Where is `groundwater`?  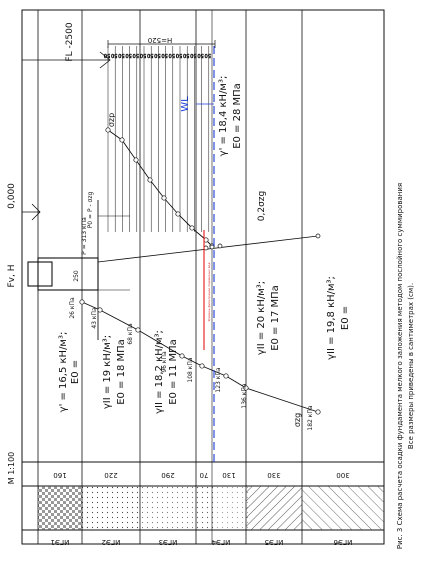 groundwater is located at coordinates (205, 254).